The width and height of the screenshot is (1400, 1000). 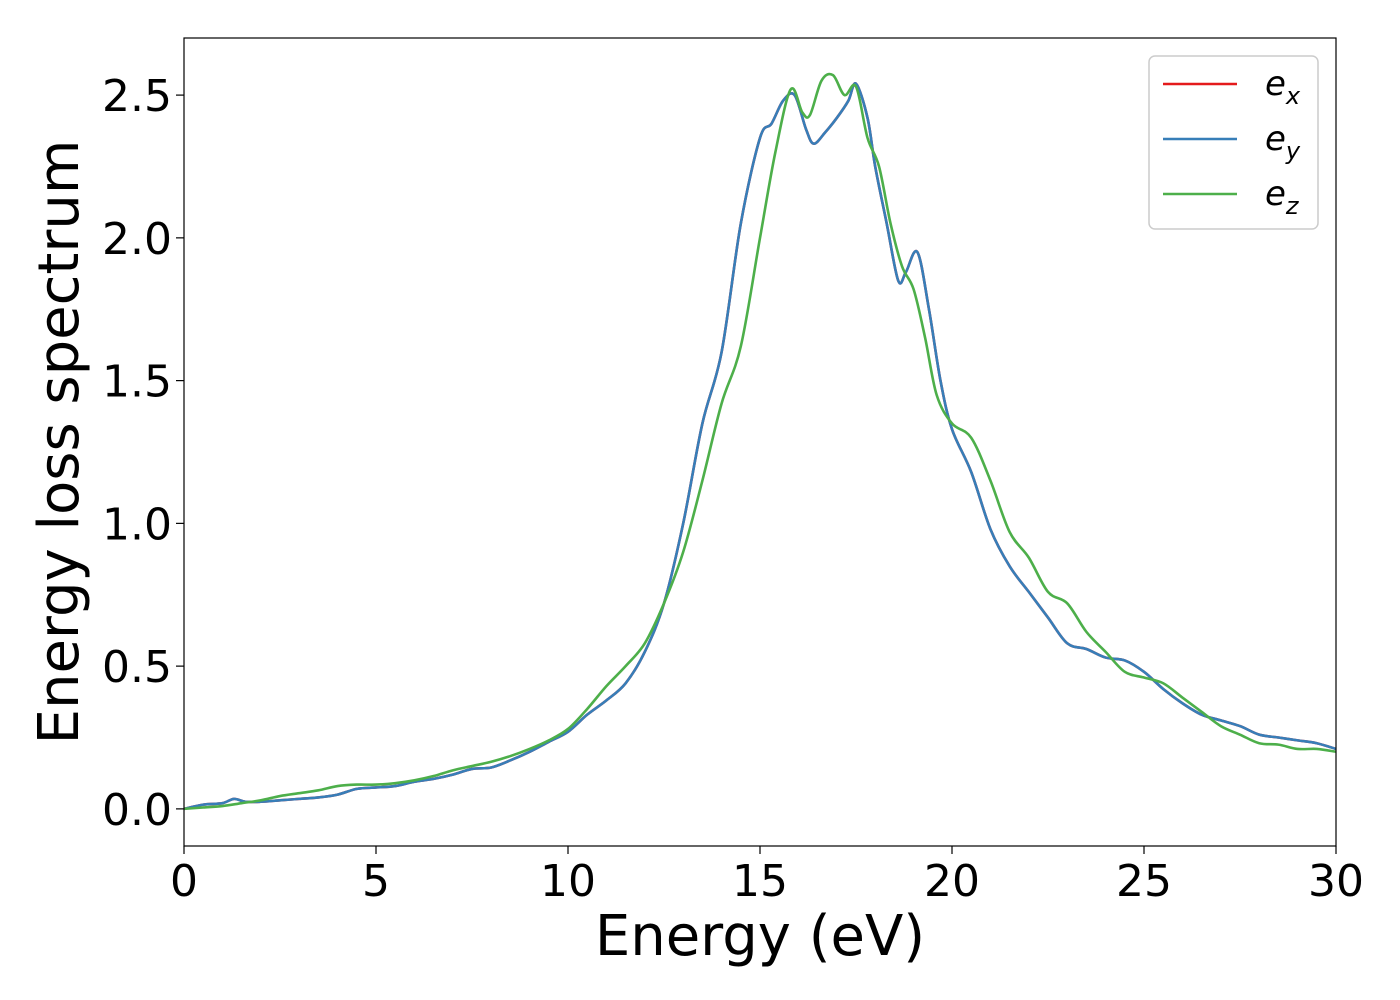 I want to click on x-tick-label: 25, so click(x=1144, y=881).